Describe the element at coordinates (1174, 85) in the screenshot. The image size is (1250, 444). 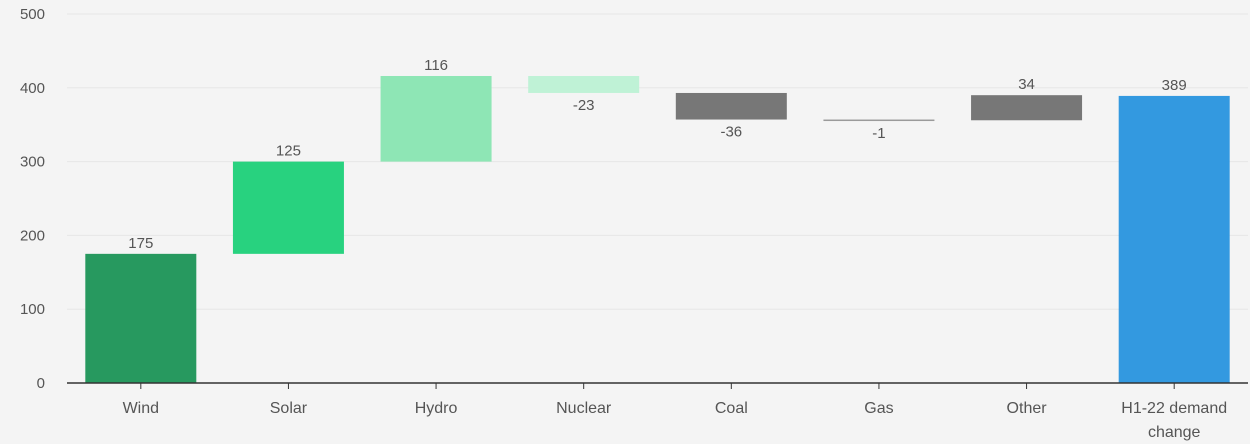
I see `value-label: 389` at that location.